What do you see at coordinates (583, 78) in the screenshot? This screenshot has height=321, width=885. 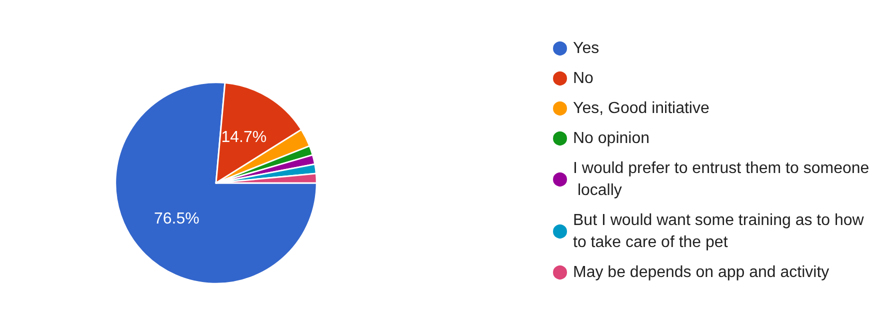 I see `legend-label: No` at bounding box center [583, 78].